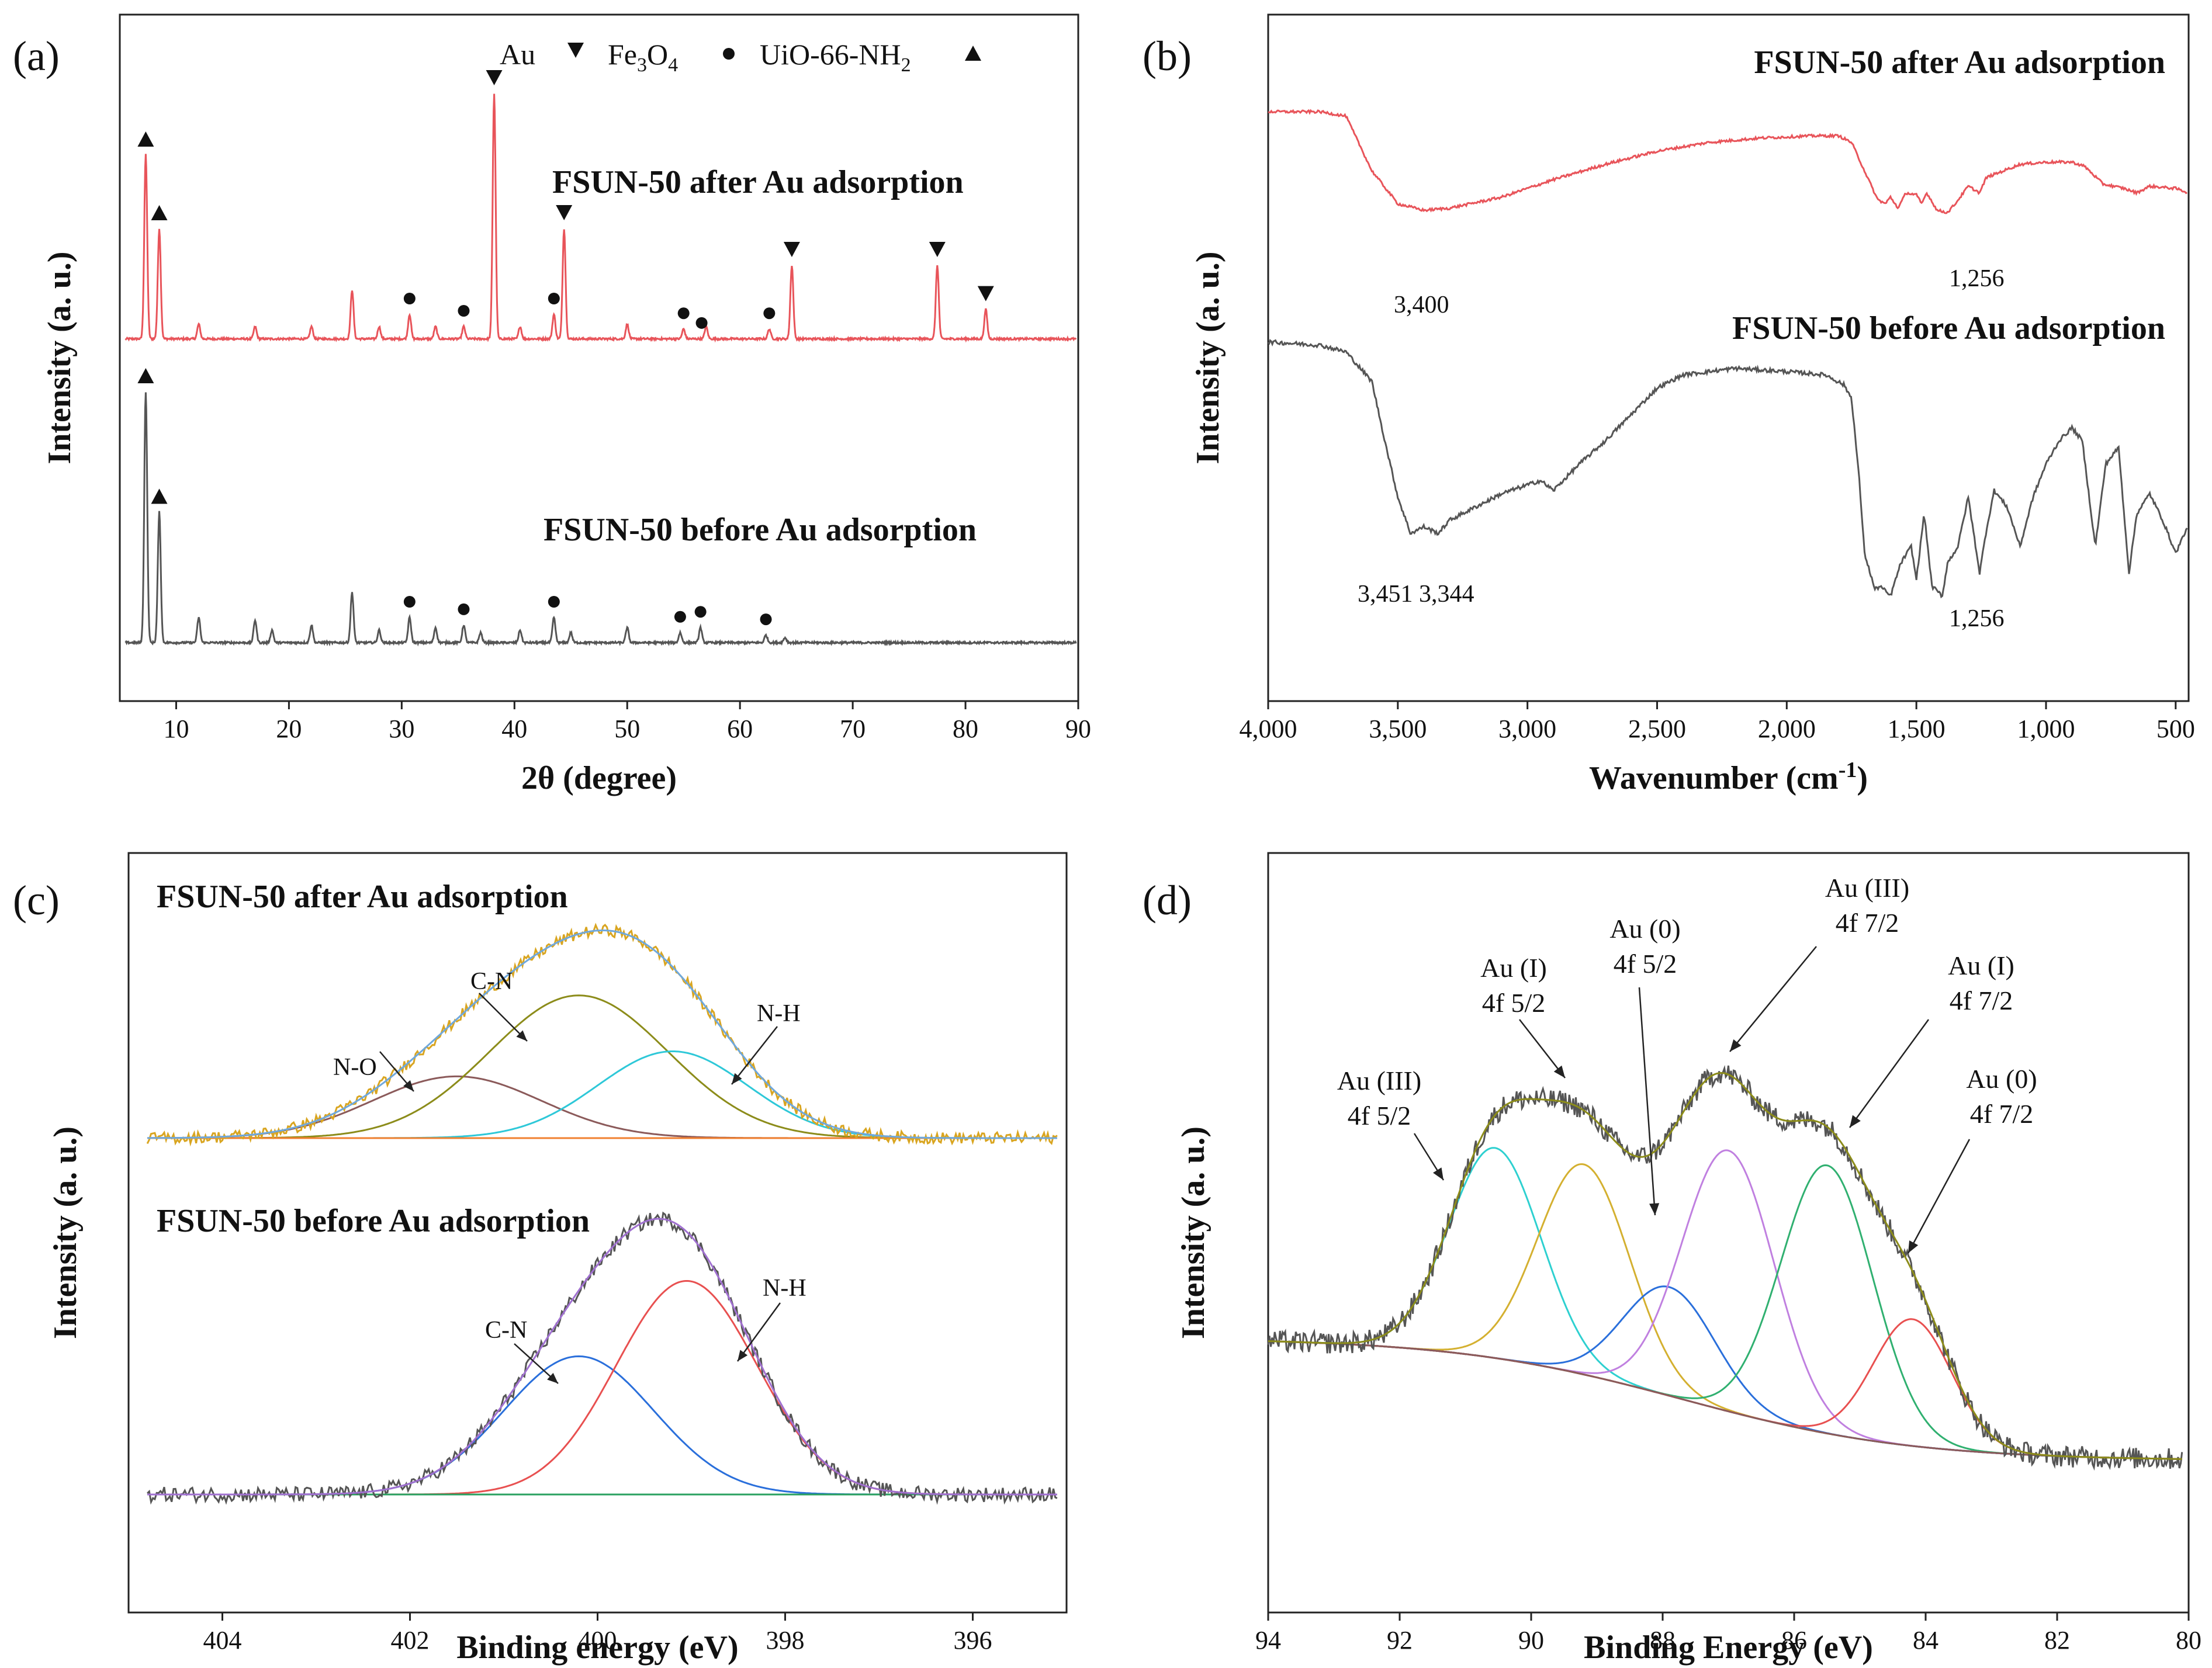  Describe the element at coordinates (627, 729) in the screenshot. I see `x-tick-label: 50` at that location.